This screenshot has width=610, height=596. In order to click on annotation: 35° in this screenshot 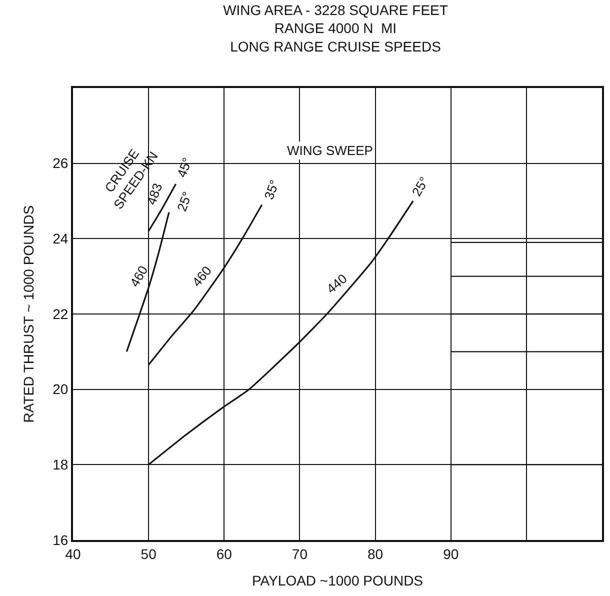, I will do `click(271, 190)`.